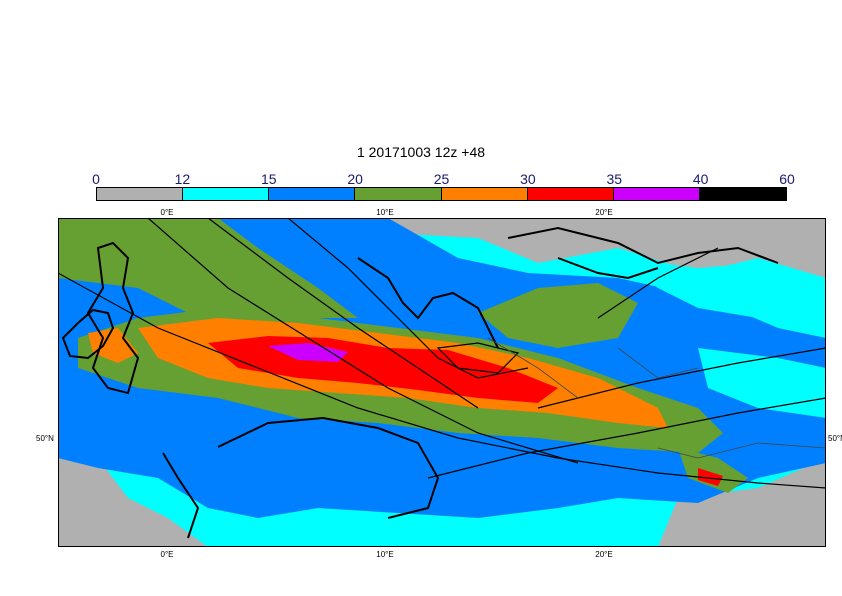 Image resolution: width=842 pixels, height=596 pixels. I want to click on field-30-west, so click(113, 345).